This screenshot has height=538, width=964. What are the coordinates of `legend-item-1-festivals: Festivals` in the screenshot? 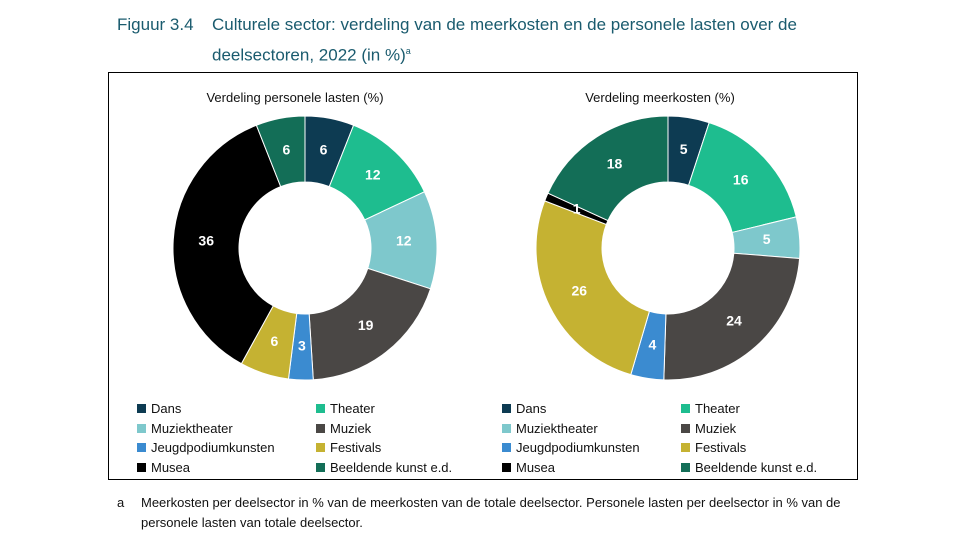 It's located at (713, 448).